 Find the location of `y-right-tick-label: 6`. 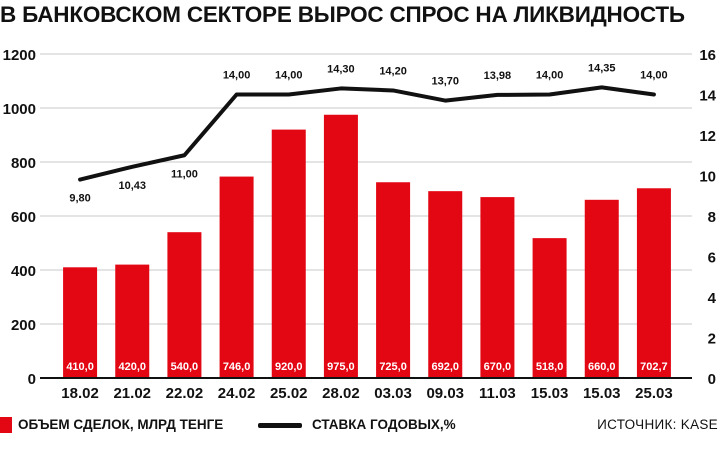

y-right-tick-label: 6 is located at coordinates (712, 258).